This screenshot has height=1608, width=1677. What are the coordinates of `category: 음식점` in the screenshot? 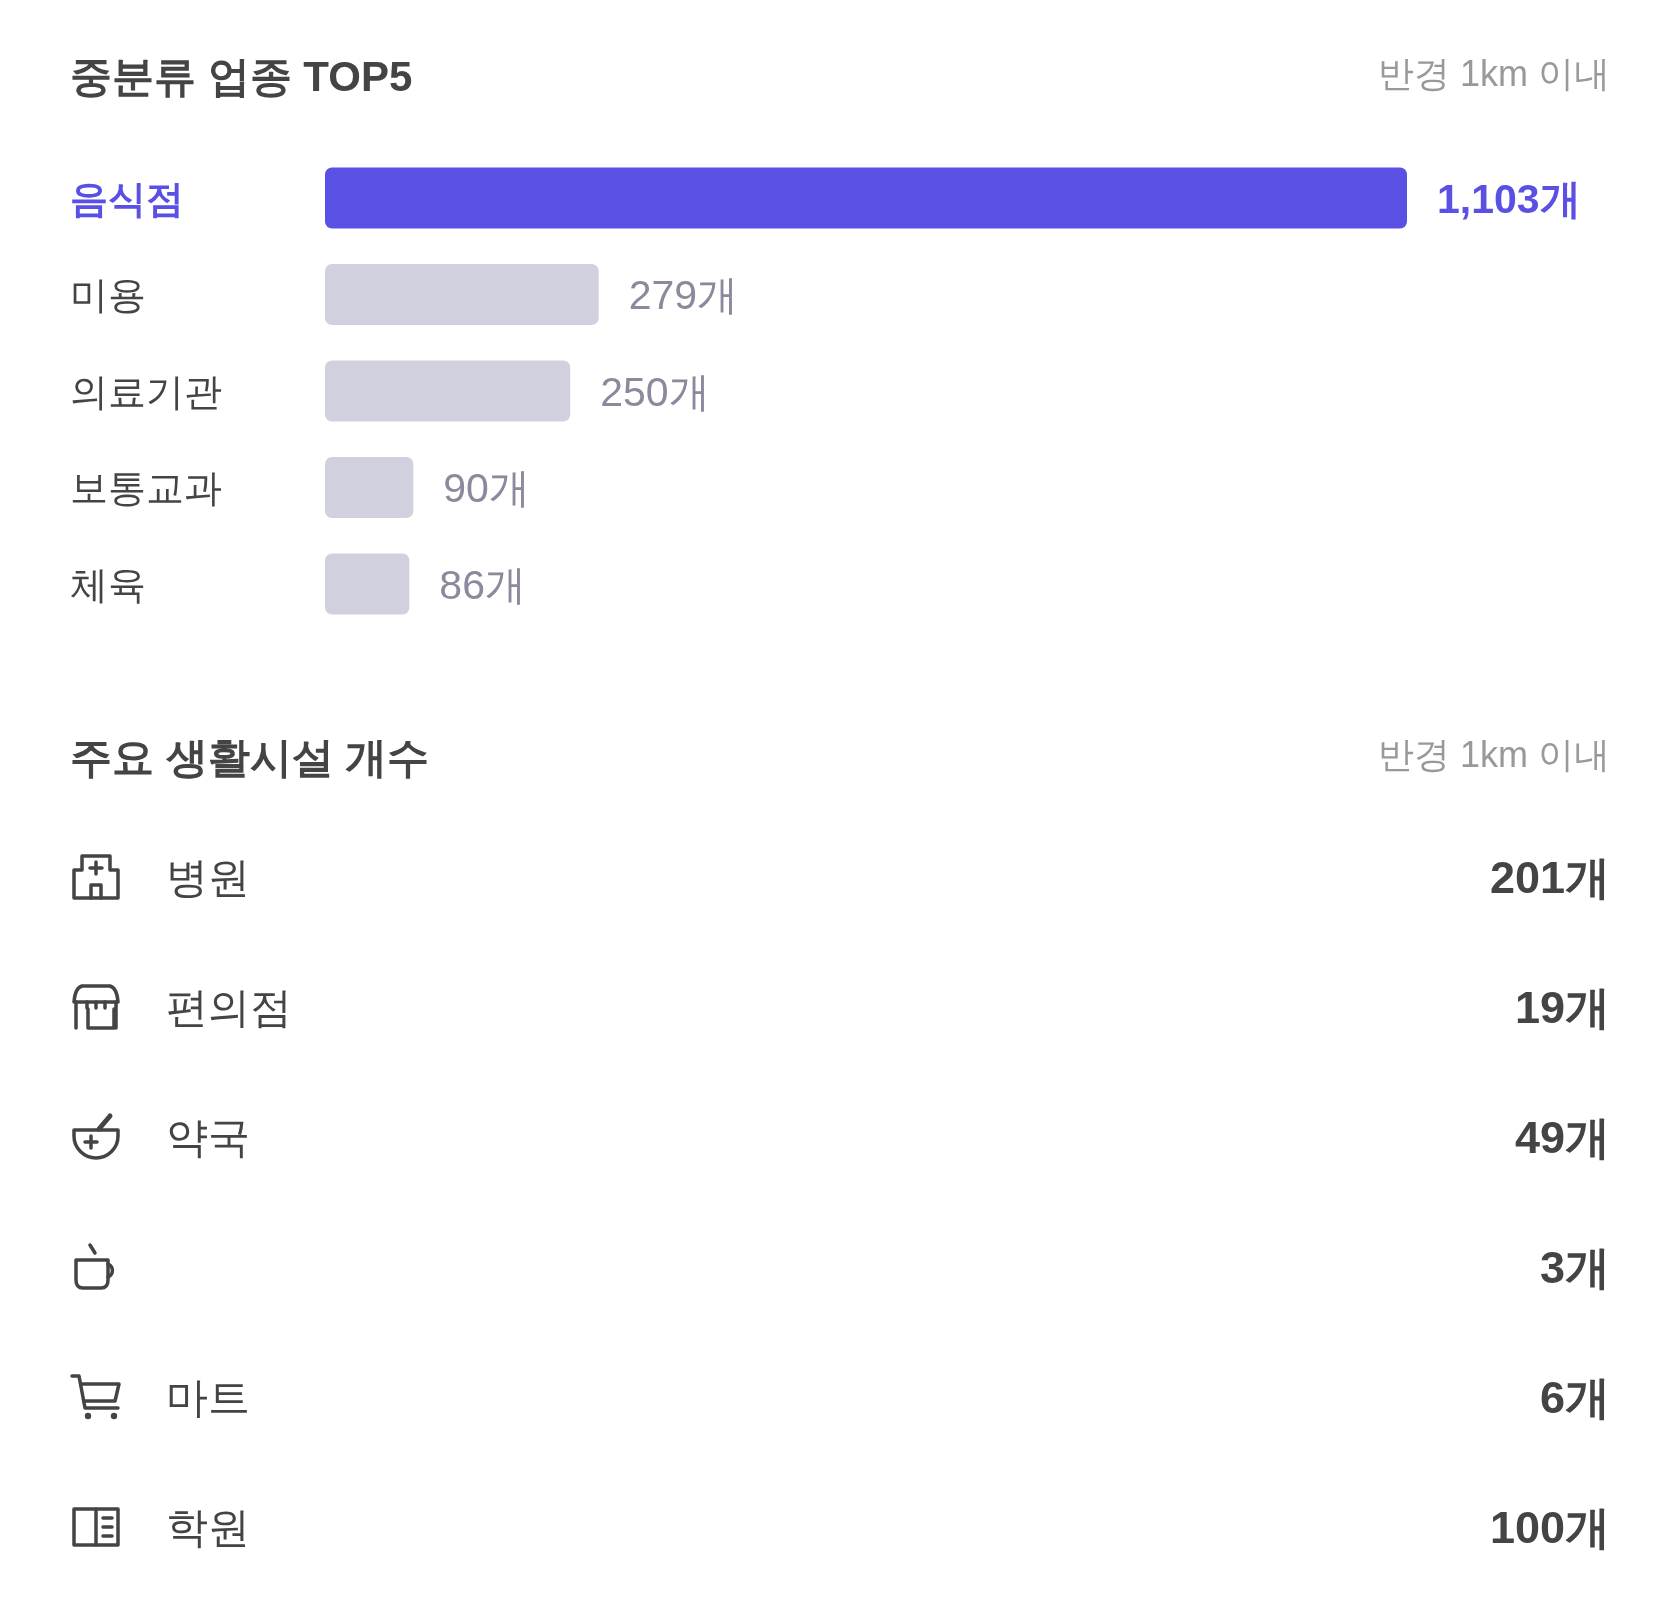 It's located at (127, 198).